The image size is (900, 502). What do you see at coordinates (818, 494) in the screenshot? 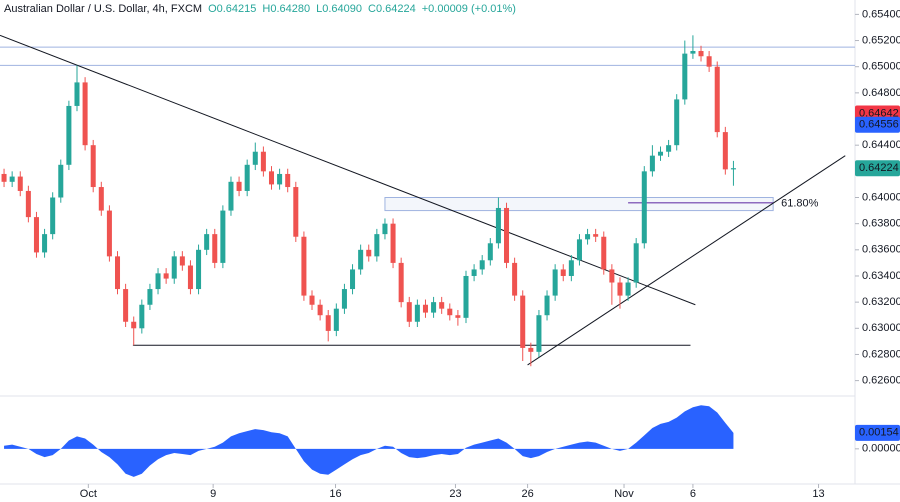
I see `x-tick-label: 13` at bounding box center [818, 494].